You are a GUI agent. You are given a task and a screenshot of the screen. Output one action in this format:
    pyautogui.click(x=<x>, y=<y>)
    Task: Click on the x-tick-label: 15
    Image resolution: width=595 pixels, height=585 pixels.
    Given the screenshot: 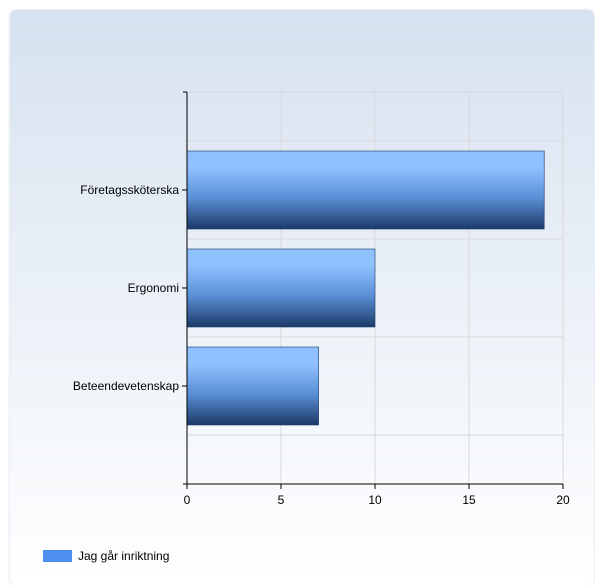 What is the action you would take?
    pyautogui.click(x=469, y=500)
    